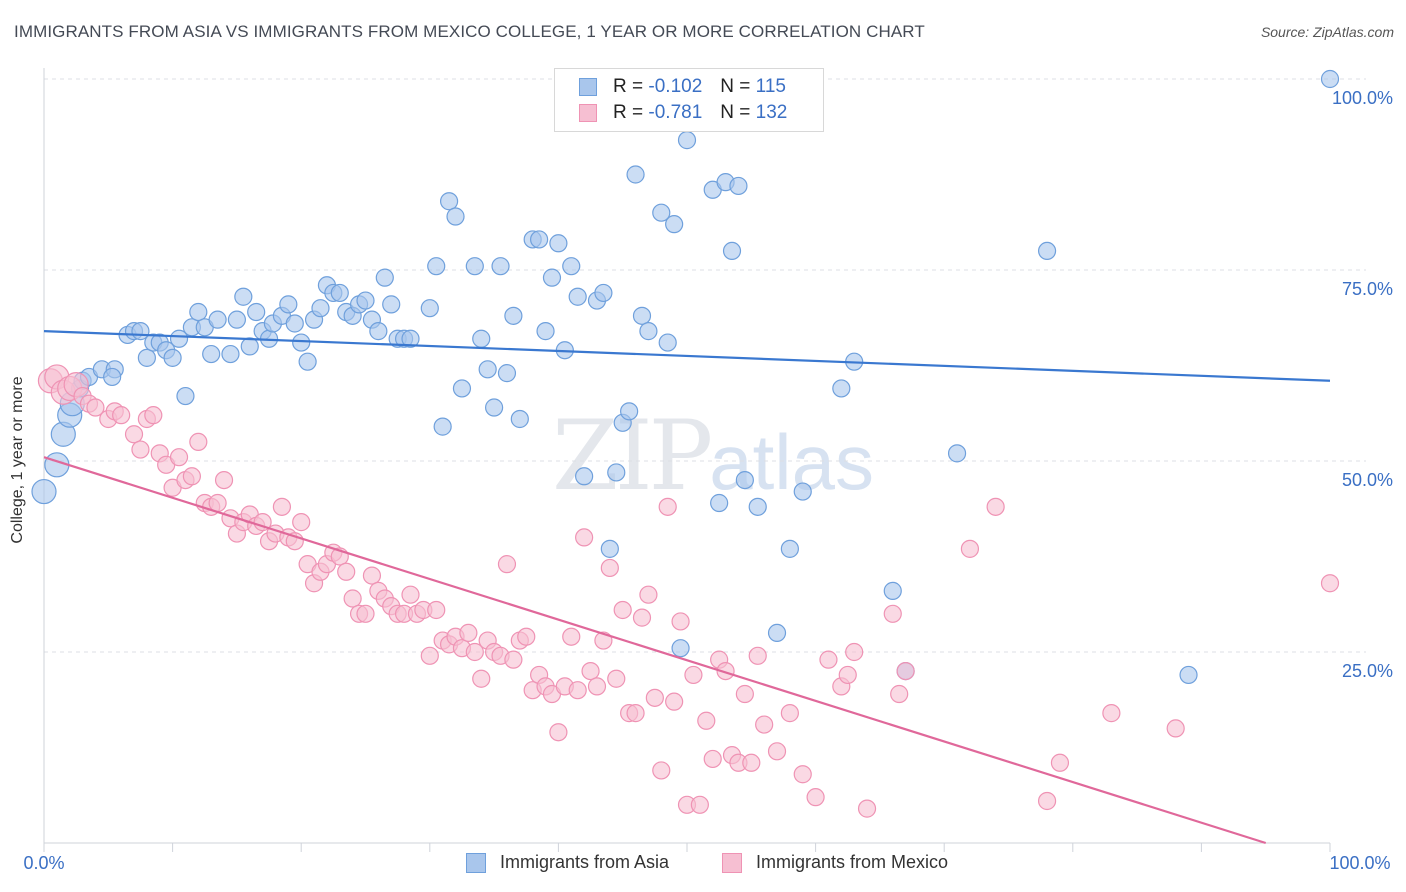 Image resolution: width=1406 pixels, height=892 pixels. What do you see at coordinates (687, 356) in the screenshot?
I see `asia-trend-line` at bounding box center [687, 356].